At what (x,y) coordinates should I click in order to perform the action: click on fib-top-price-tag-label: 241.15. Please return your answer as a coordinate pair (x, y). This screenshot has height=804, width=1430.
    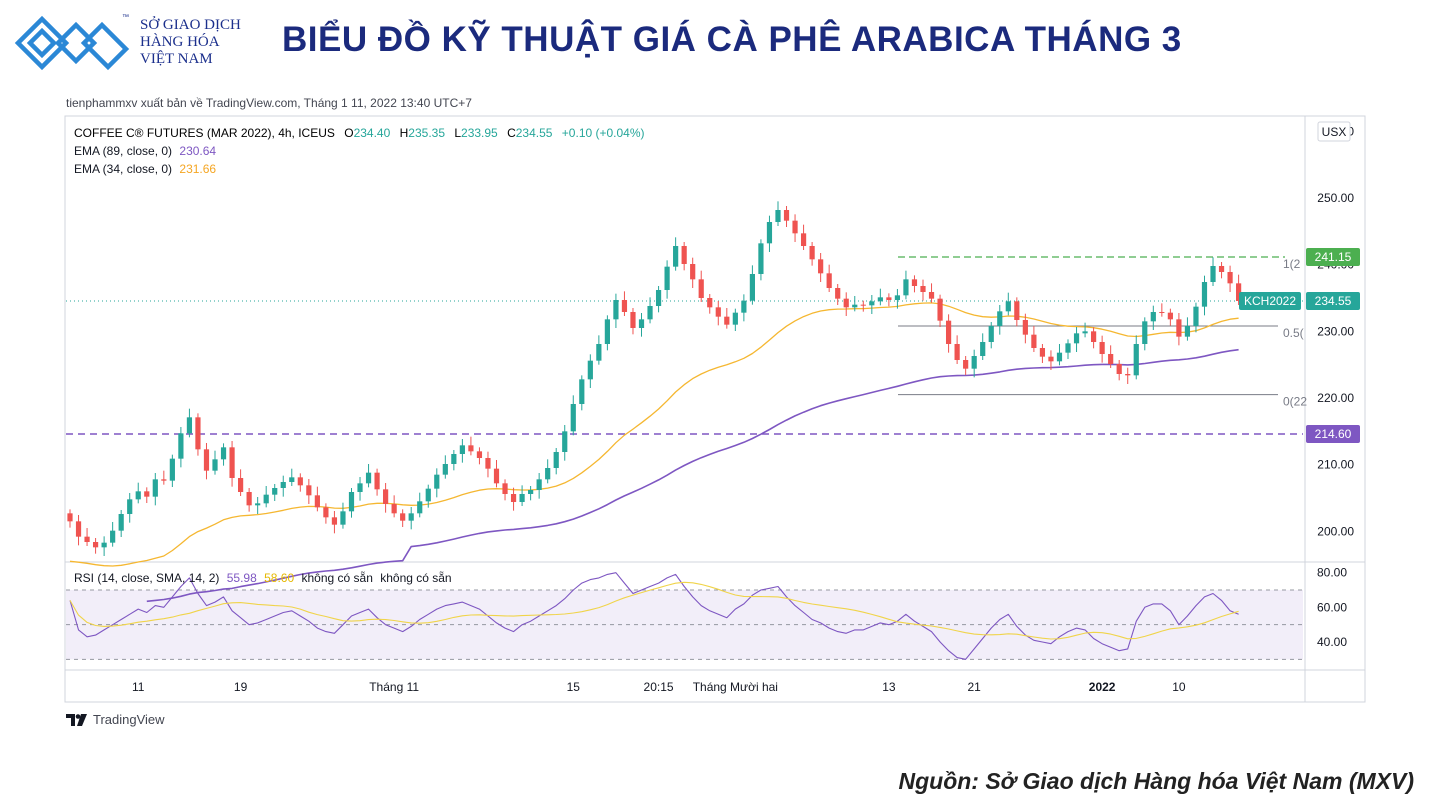
    Looking at the image, I should click on (1333, 257).